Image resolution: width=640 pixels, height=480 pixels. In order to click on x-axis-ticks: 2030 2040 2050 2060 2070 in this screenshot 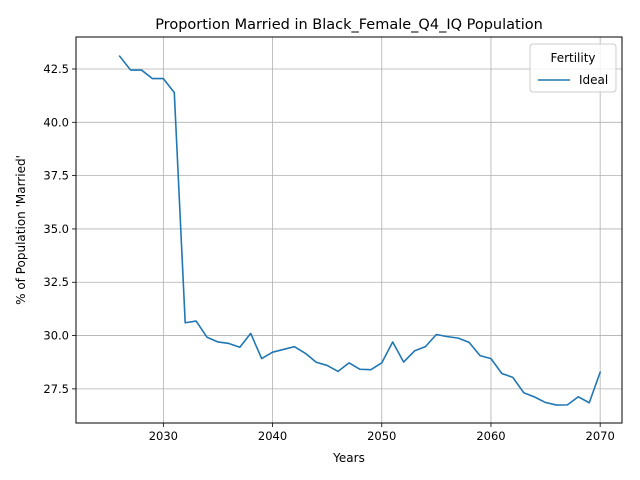, I will do `click(382, 433)`.